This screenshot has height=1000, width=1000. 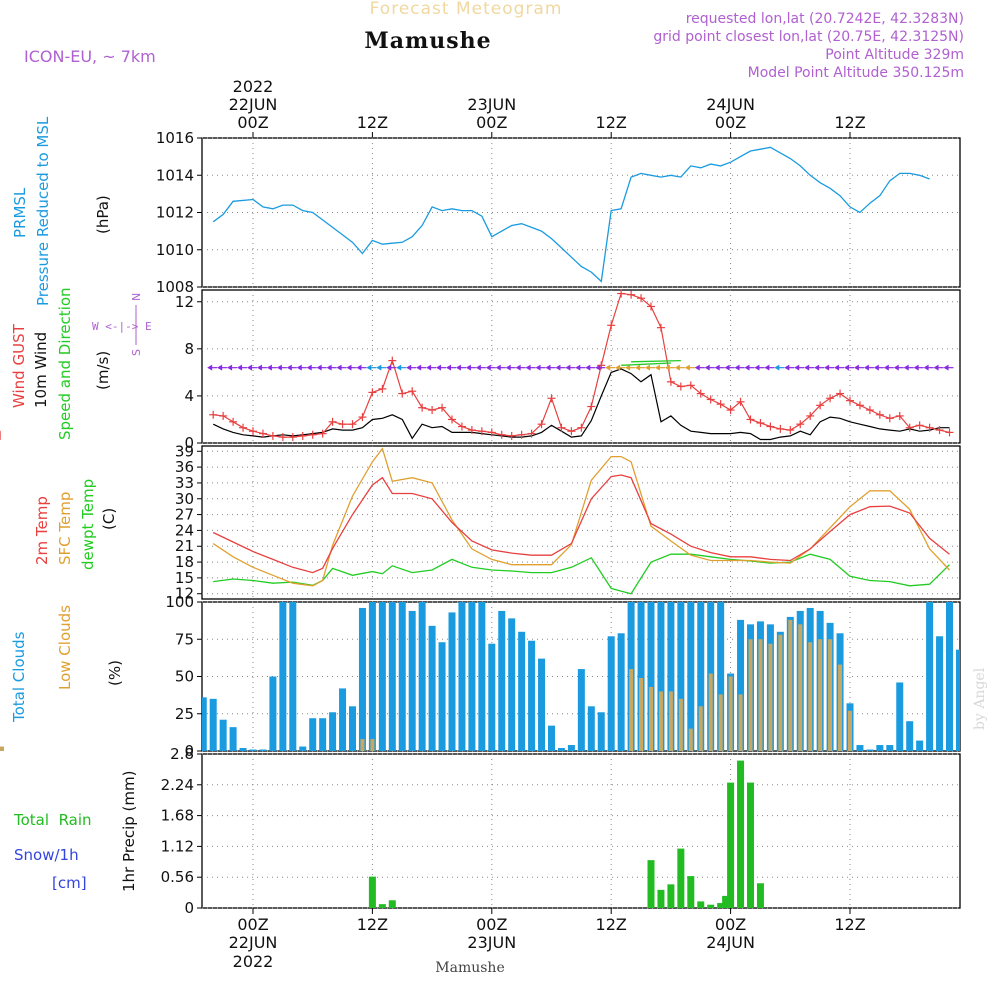 I want to click on wind-label: 10m Wind, so click(x=41, y=370).